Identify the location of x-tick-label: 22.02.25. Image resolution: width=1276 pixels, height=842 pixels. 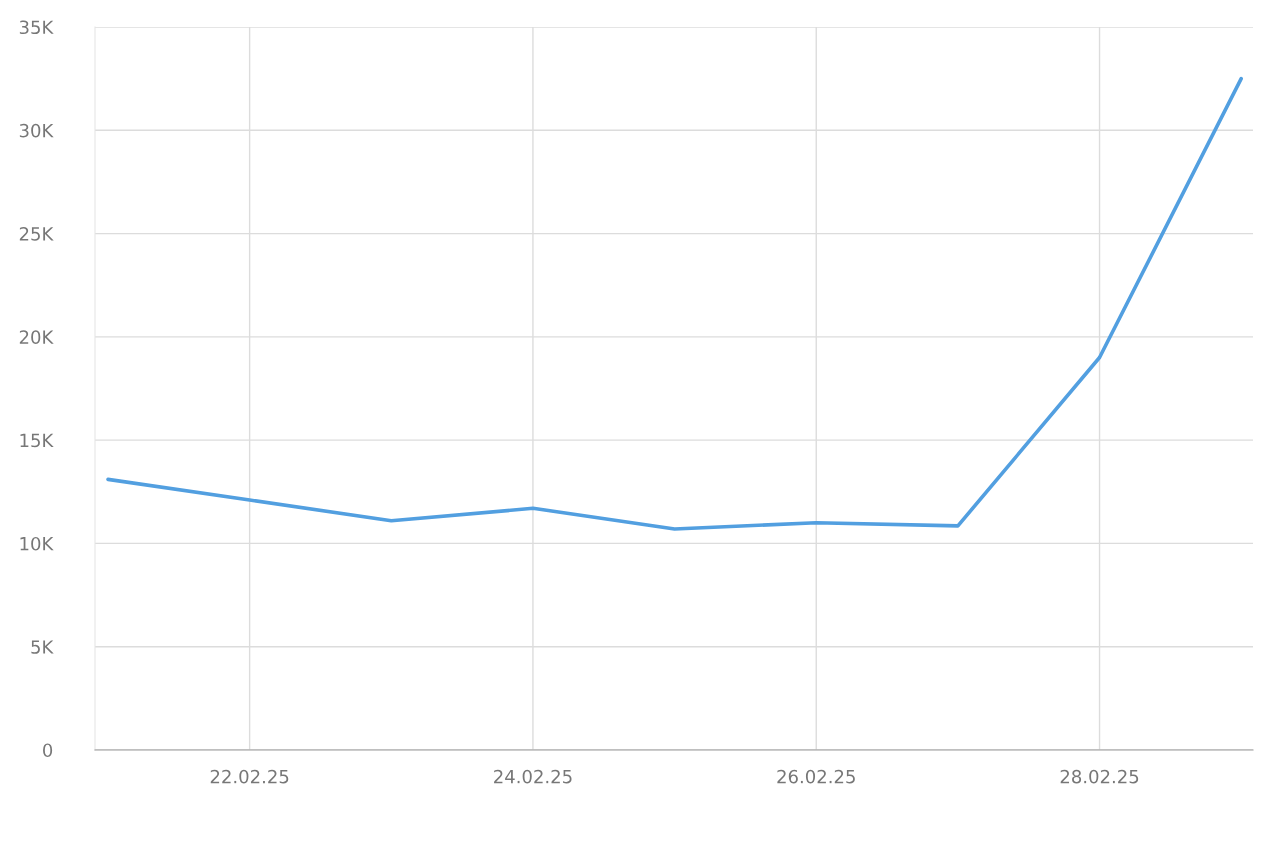
(249, 776).